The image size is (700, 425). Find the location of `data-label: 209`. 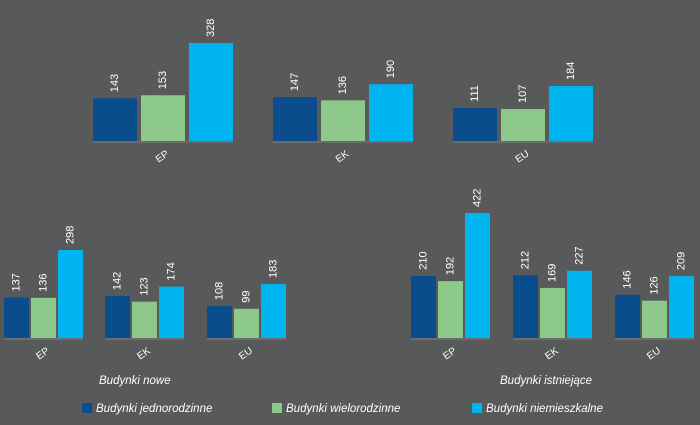

data-label: 209 is located at coordinates (681, 261).